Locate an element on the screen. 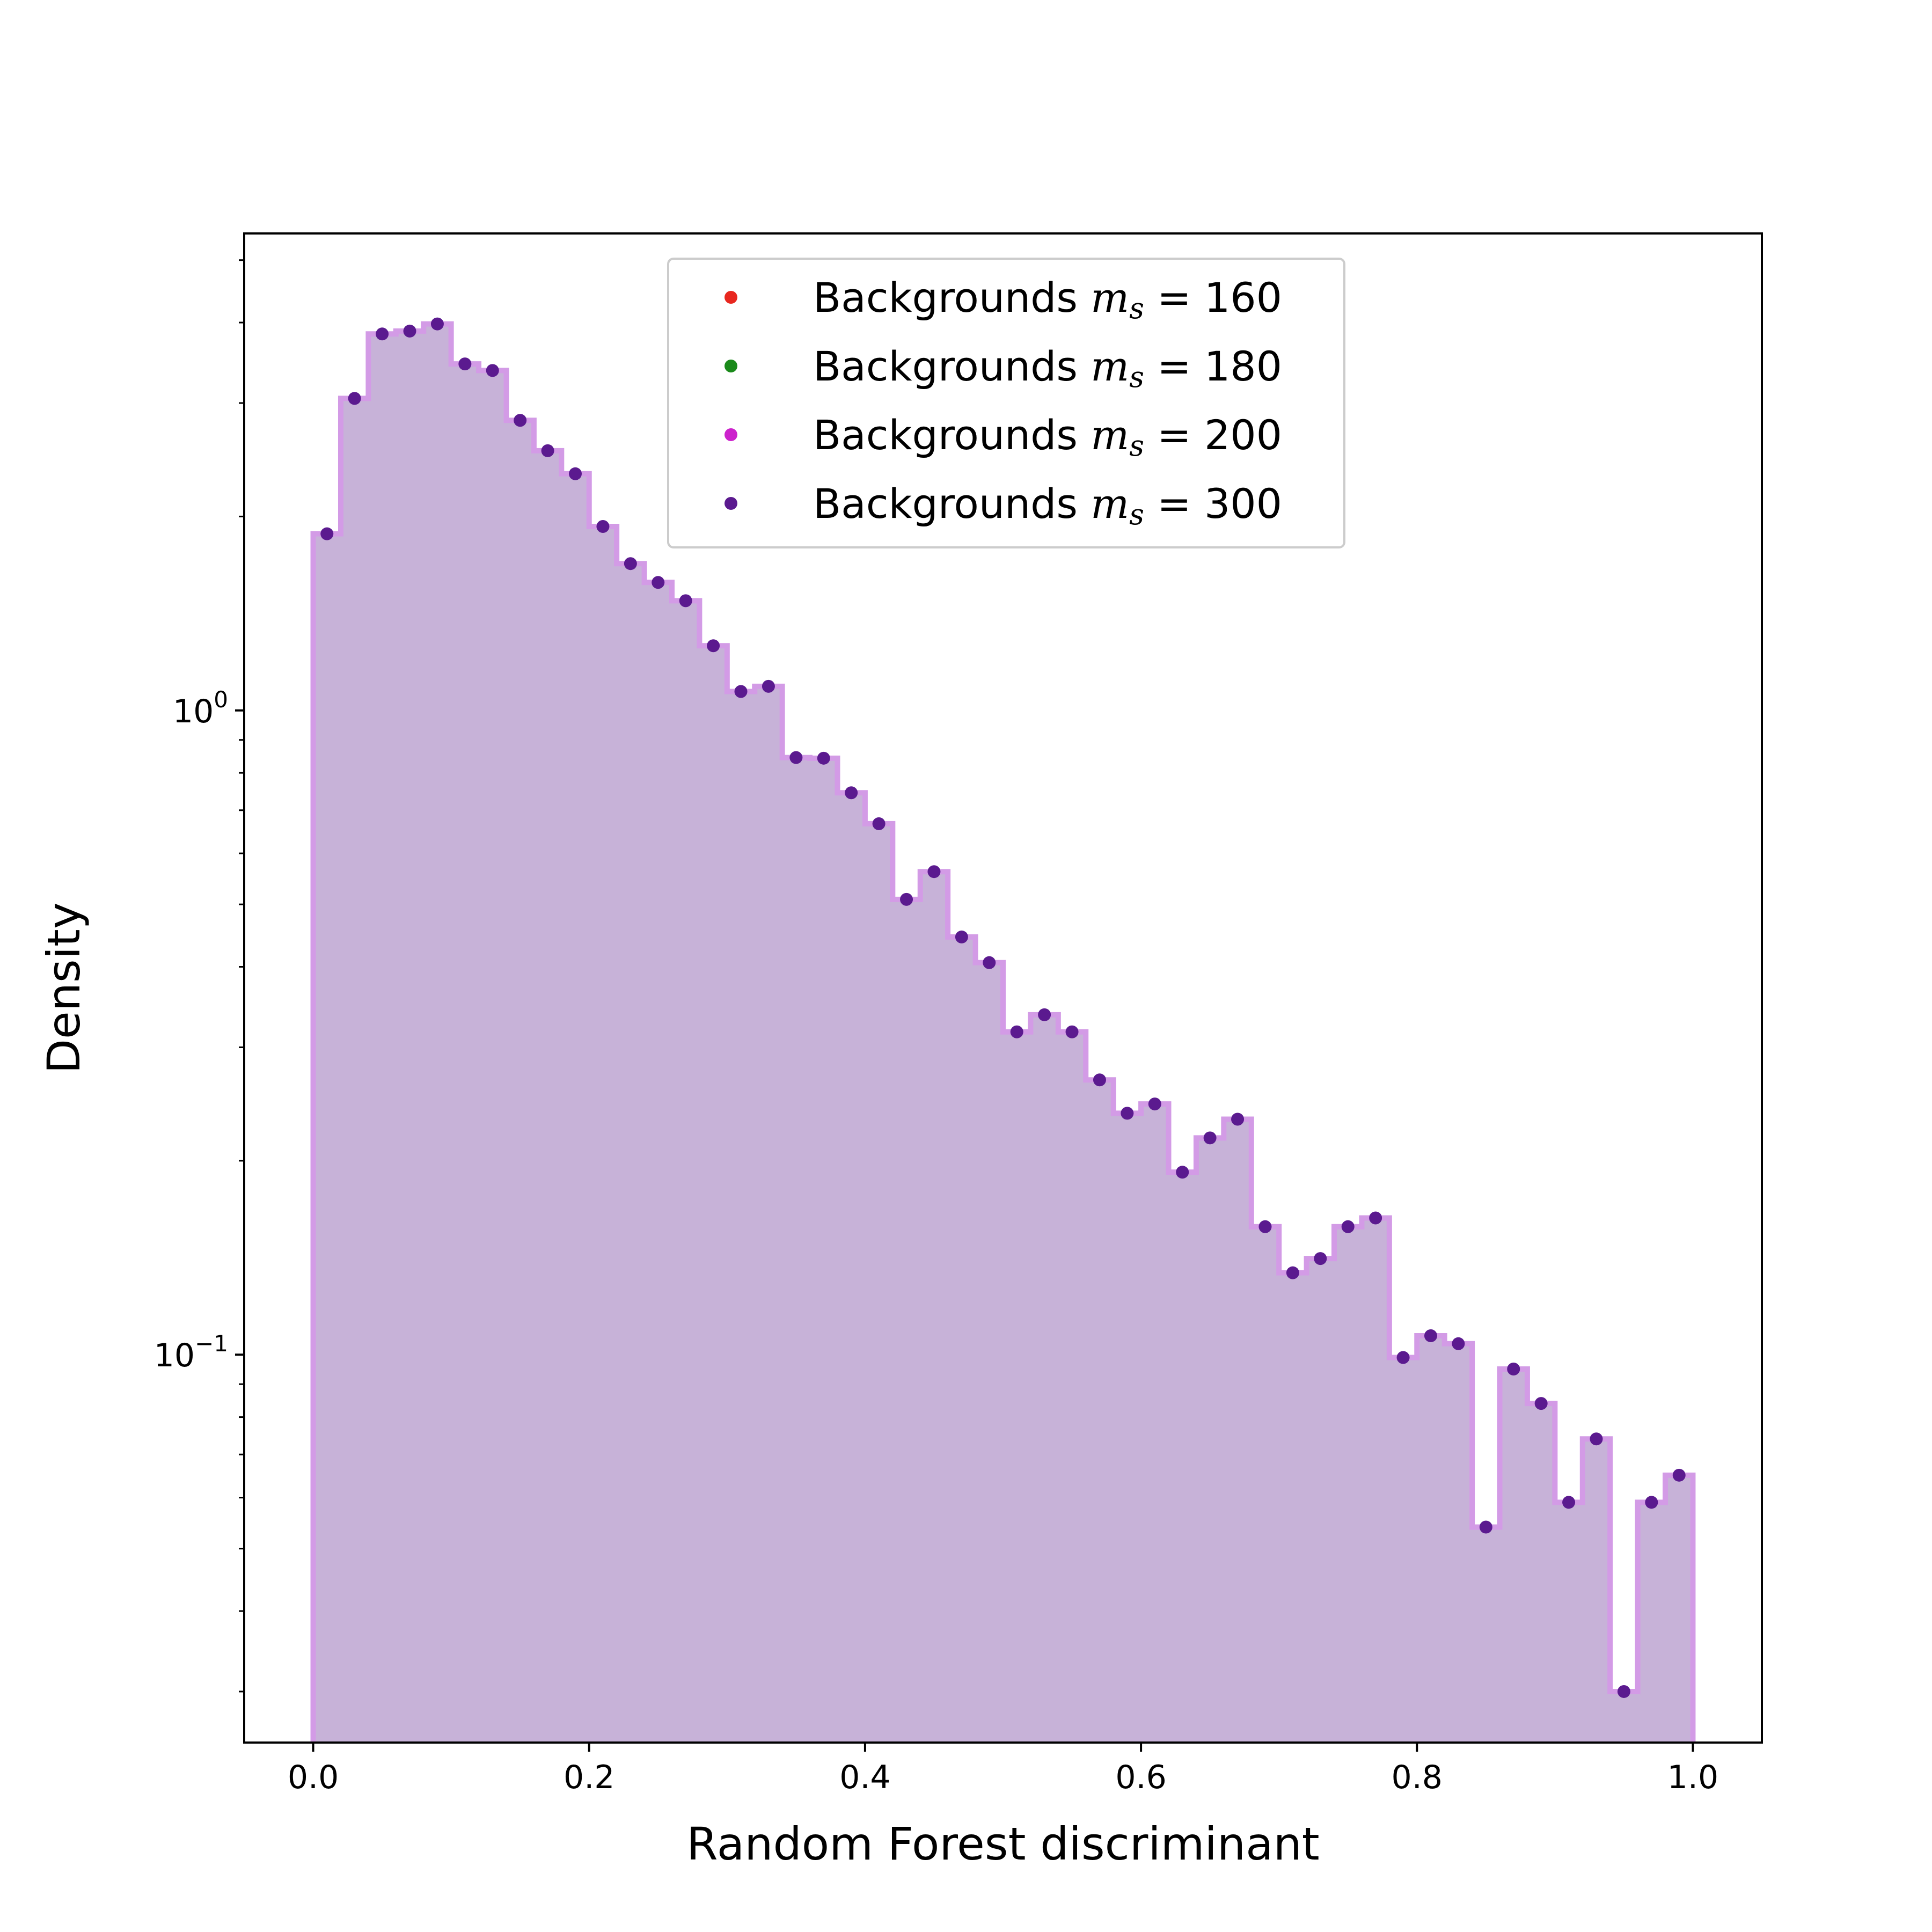 The width and height of the screenshot is (1932, 1932). x-tick-label: 0.0 is located at coordinates (313, 1777).